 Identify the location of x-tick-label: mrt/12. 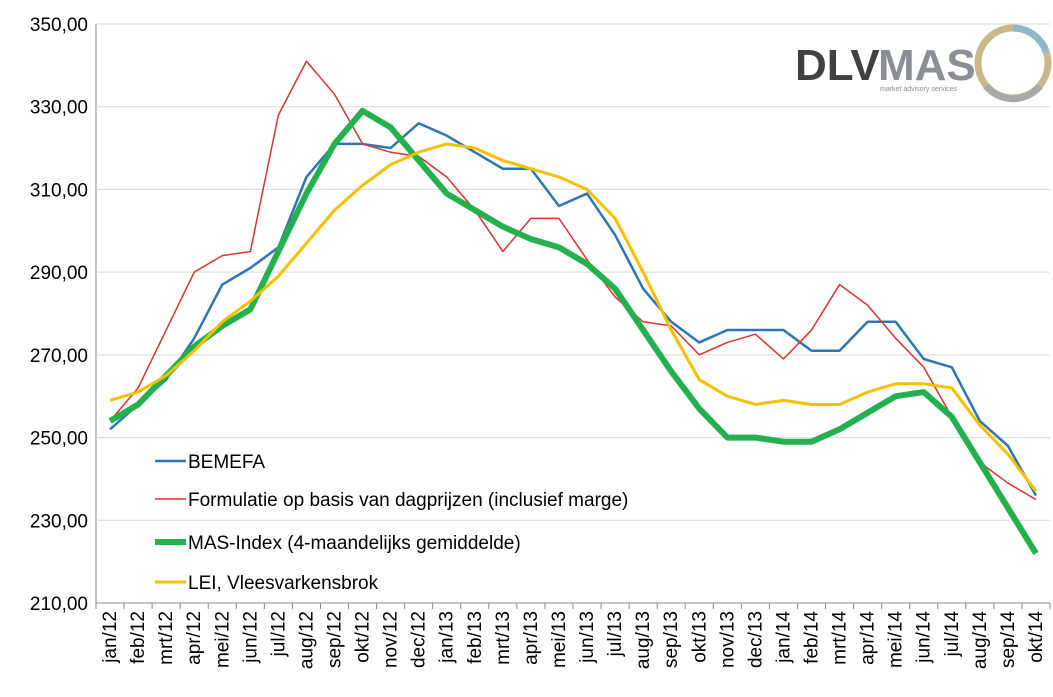
(166, 638).